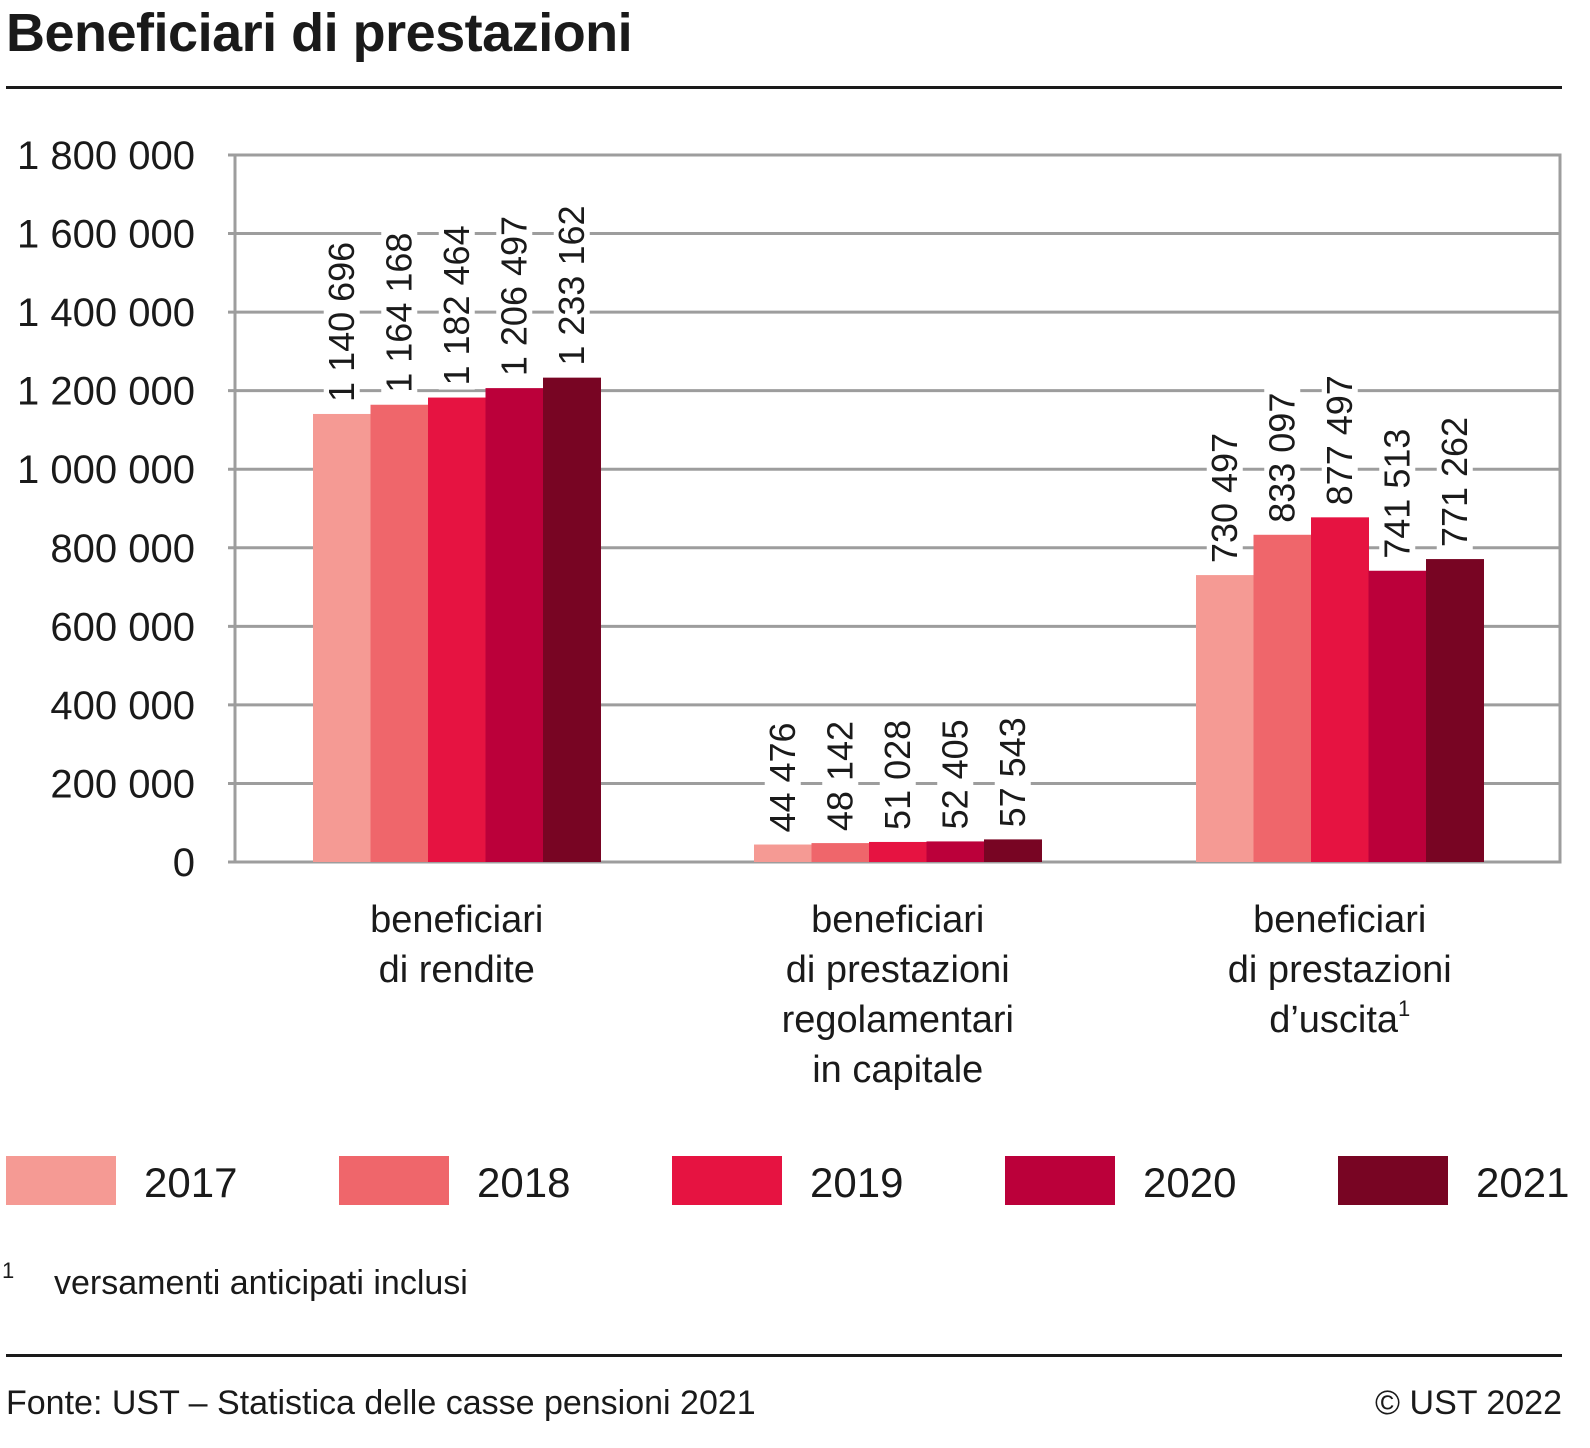  I want to click on legend: 2017 2018 2019 2020 2021, so click(788, 1181).